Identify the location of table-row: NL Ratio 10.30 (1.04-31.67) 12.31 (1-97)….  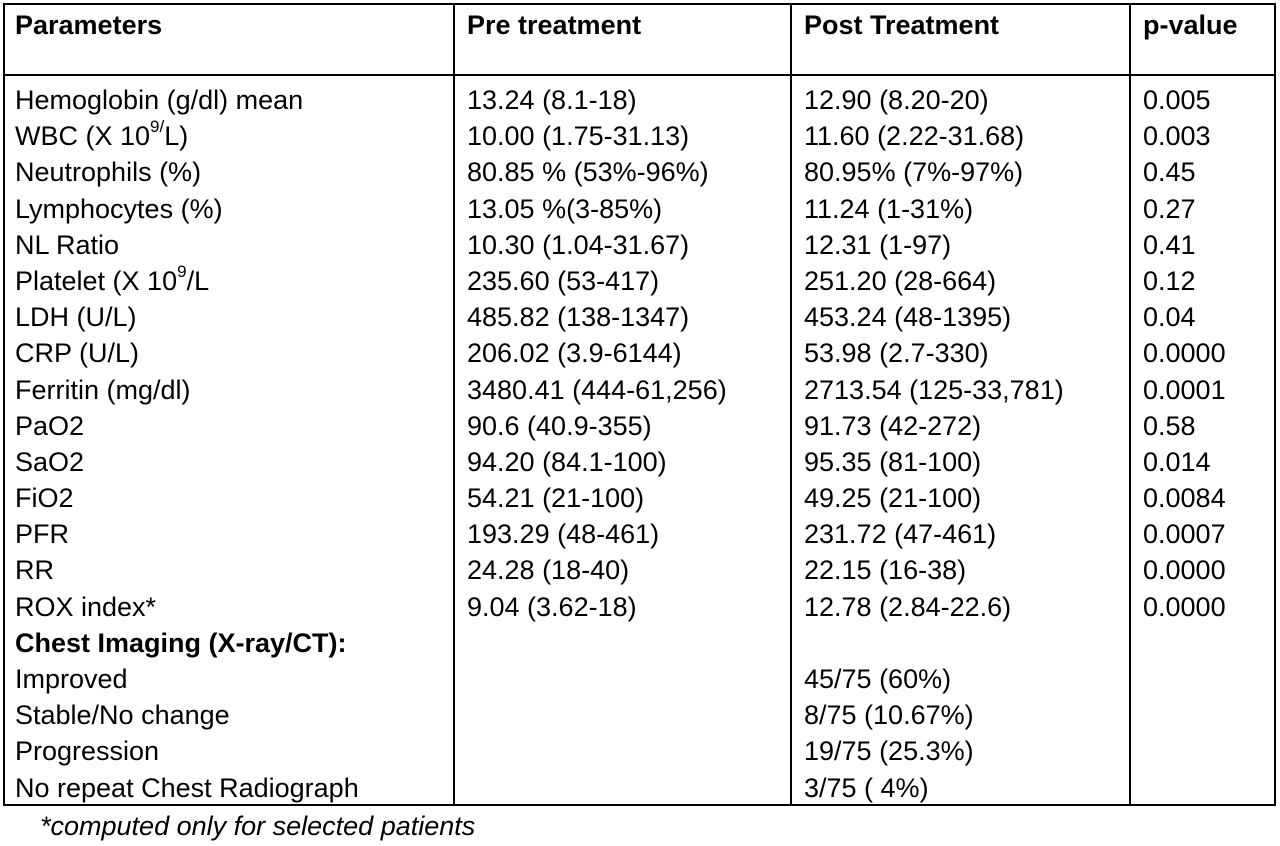
(639, 245).